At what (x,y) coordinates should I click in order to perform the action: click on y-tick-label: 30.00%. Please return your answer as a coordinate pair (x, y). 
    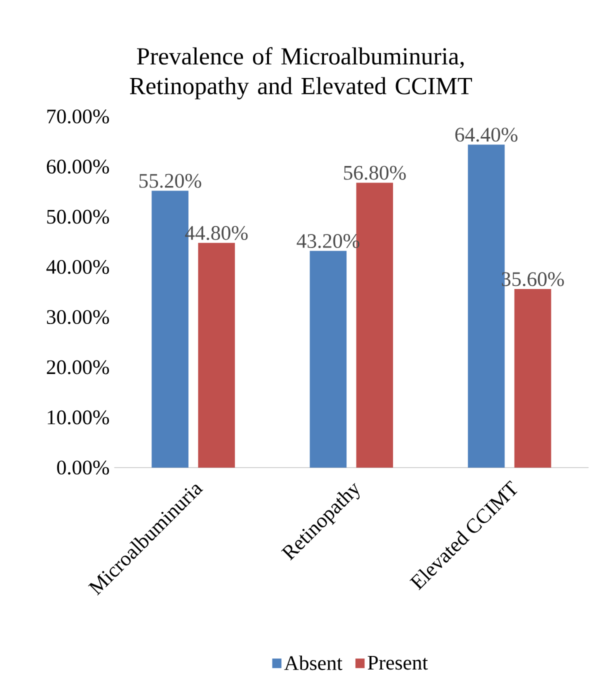
    Looking at the image, I should click on (77, 317).